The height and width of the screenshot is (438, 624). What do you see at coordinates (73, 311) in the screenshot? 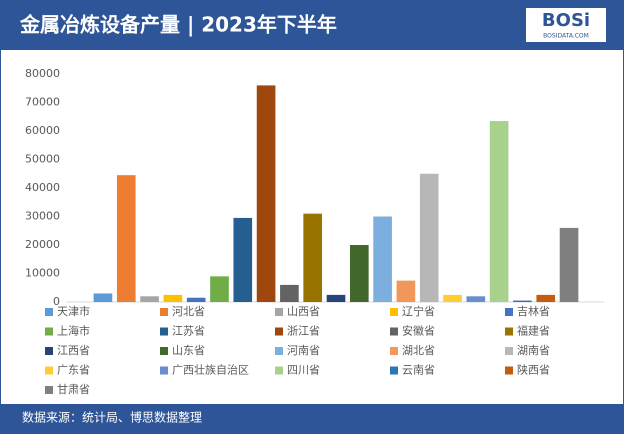
I see `legend-label: 天津市` at bounding box center [73, 311].